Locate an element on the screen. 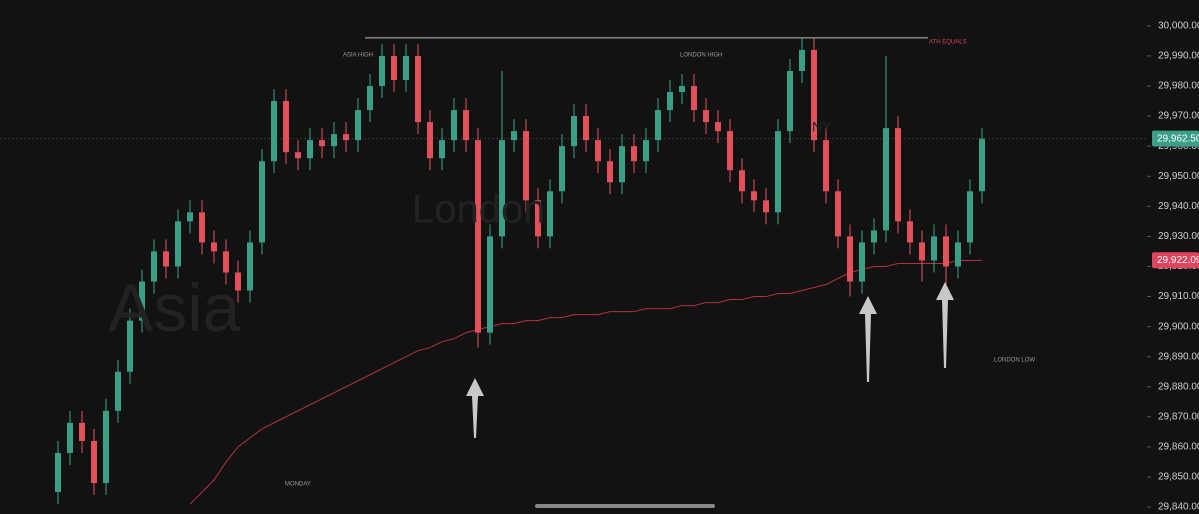 The image size is (1199, 514). annotation: ATH EQUALS is located at coordinates (948, 43).